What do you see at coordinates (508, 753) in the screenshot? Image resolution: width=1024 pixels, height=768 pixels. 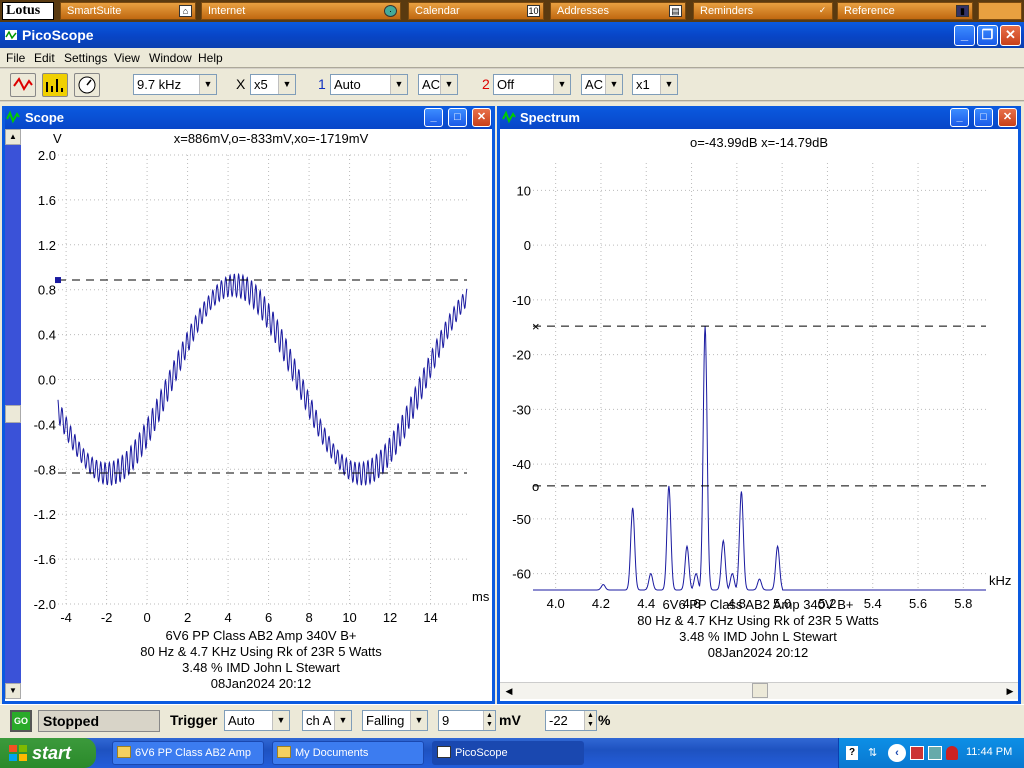 I see `taskbar-item-picoscope: PicoScope` at bounding box center [508, 753].